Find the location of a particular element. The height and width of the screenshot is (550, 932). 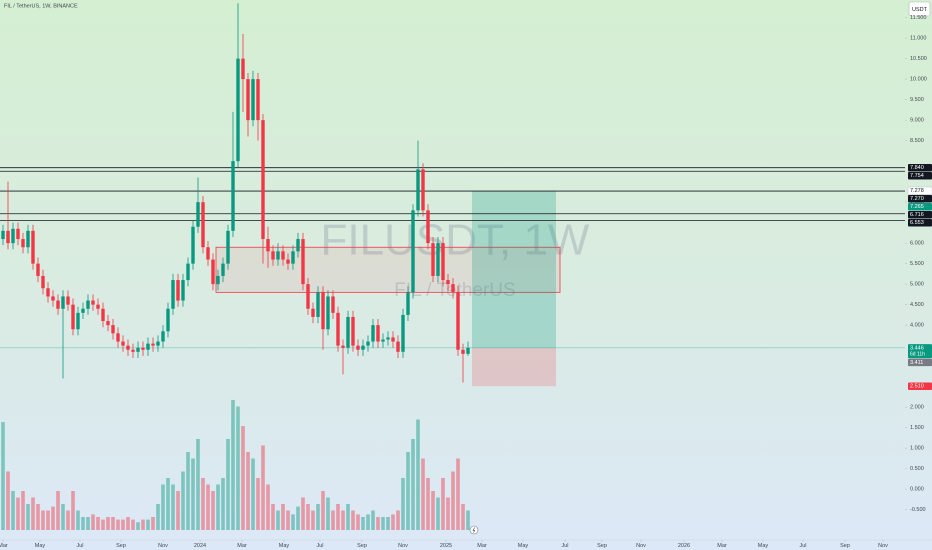

y-tick-label: 1.500 is located at coordinates (917, 428).